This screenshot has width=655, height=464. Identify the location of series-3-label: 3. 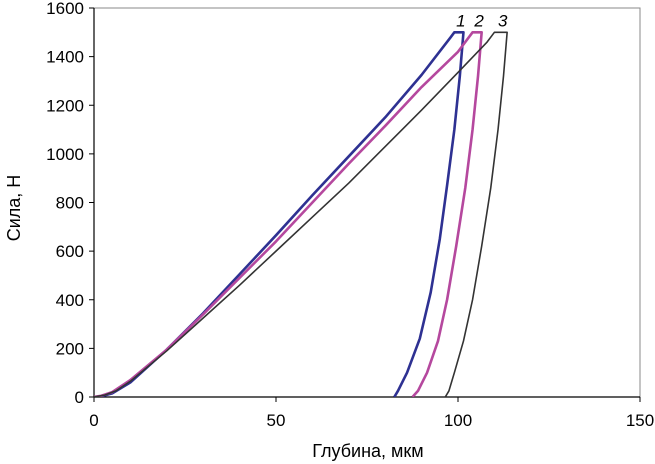
(503, 20).